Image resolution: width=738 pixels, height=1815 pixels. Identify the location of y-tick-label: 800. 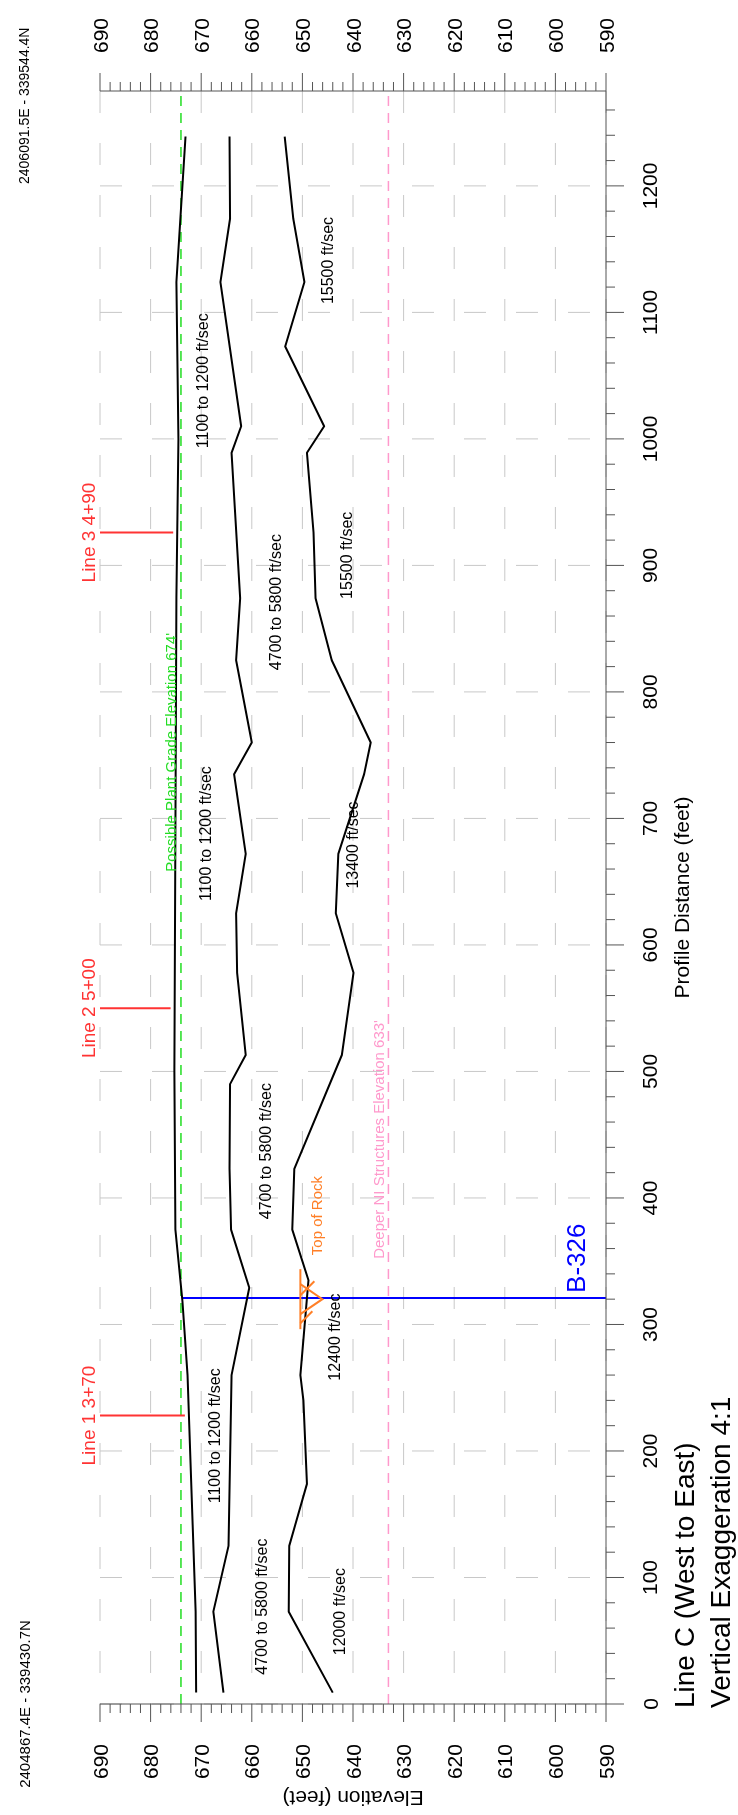
(650, 692).